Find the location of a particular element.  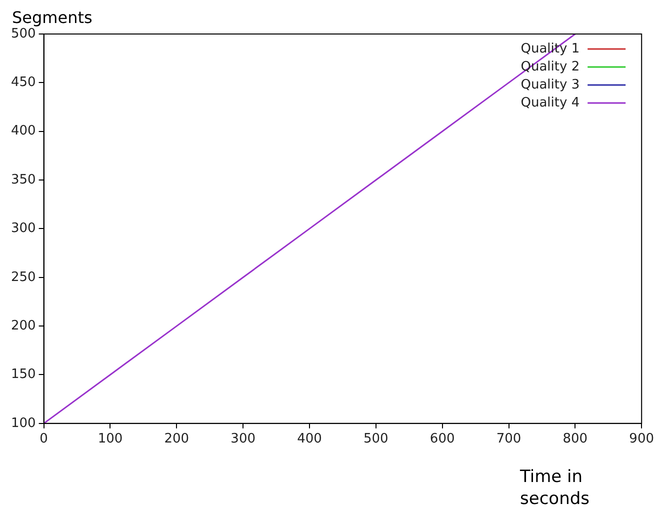

legend-label: Quality 4 is located at coordinates (550, 102).